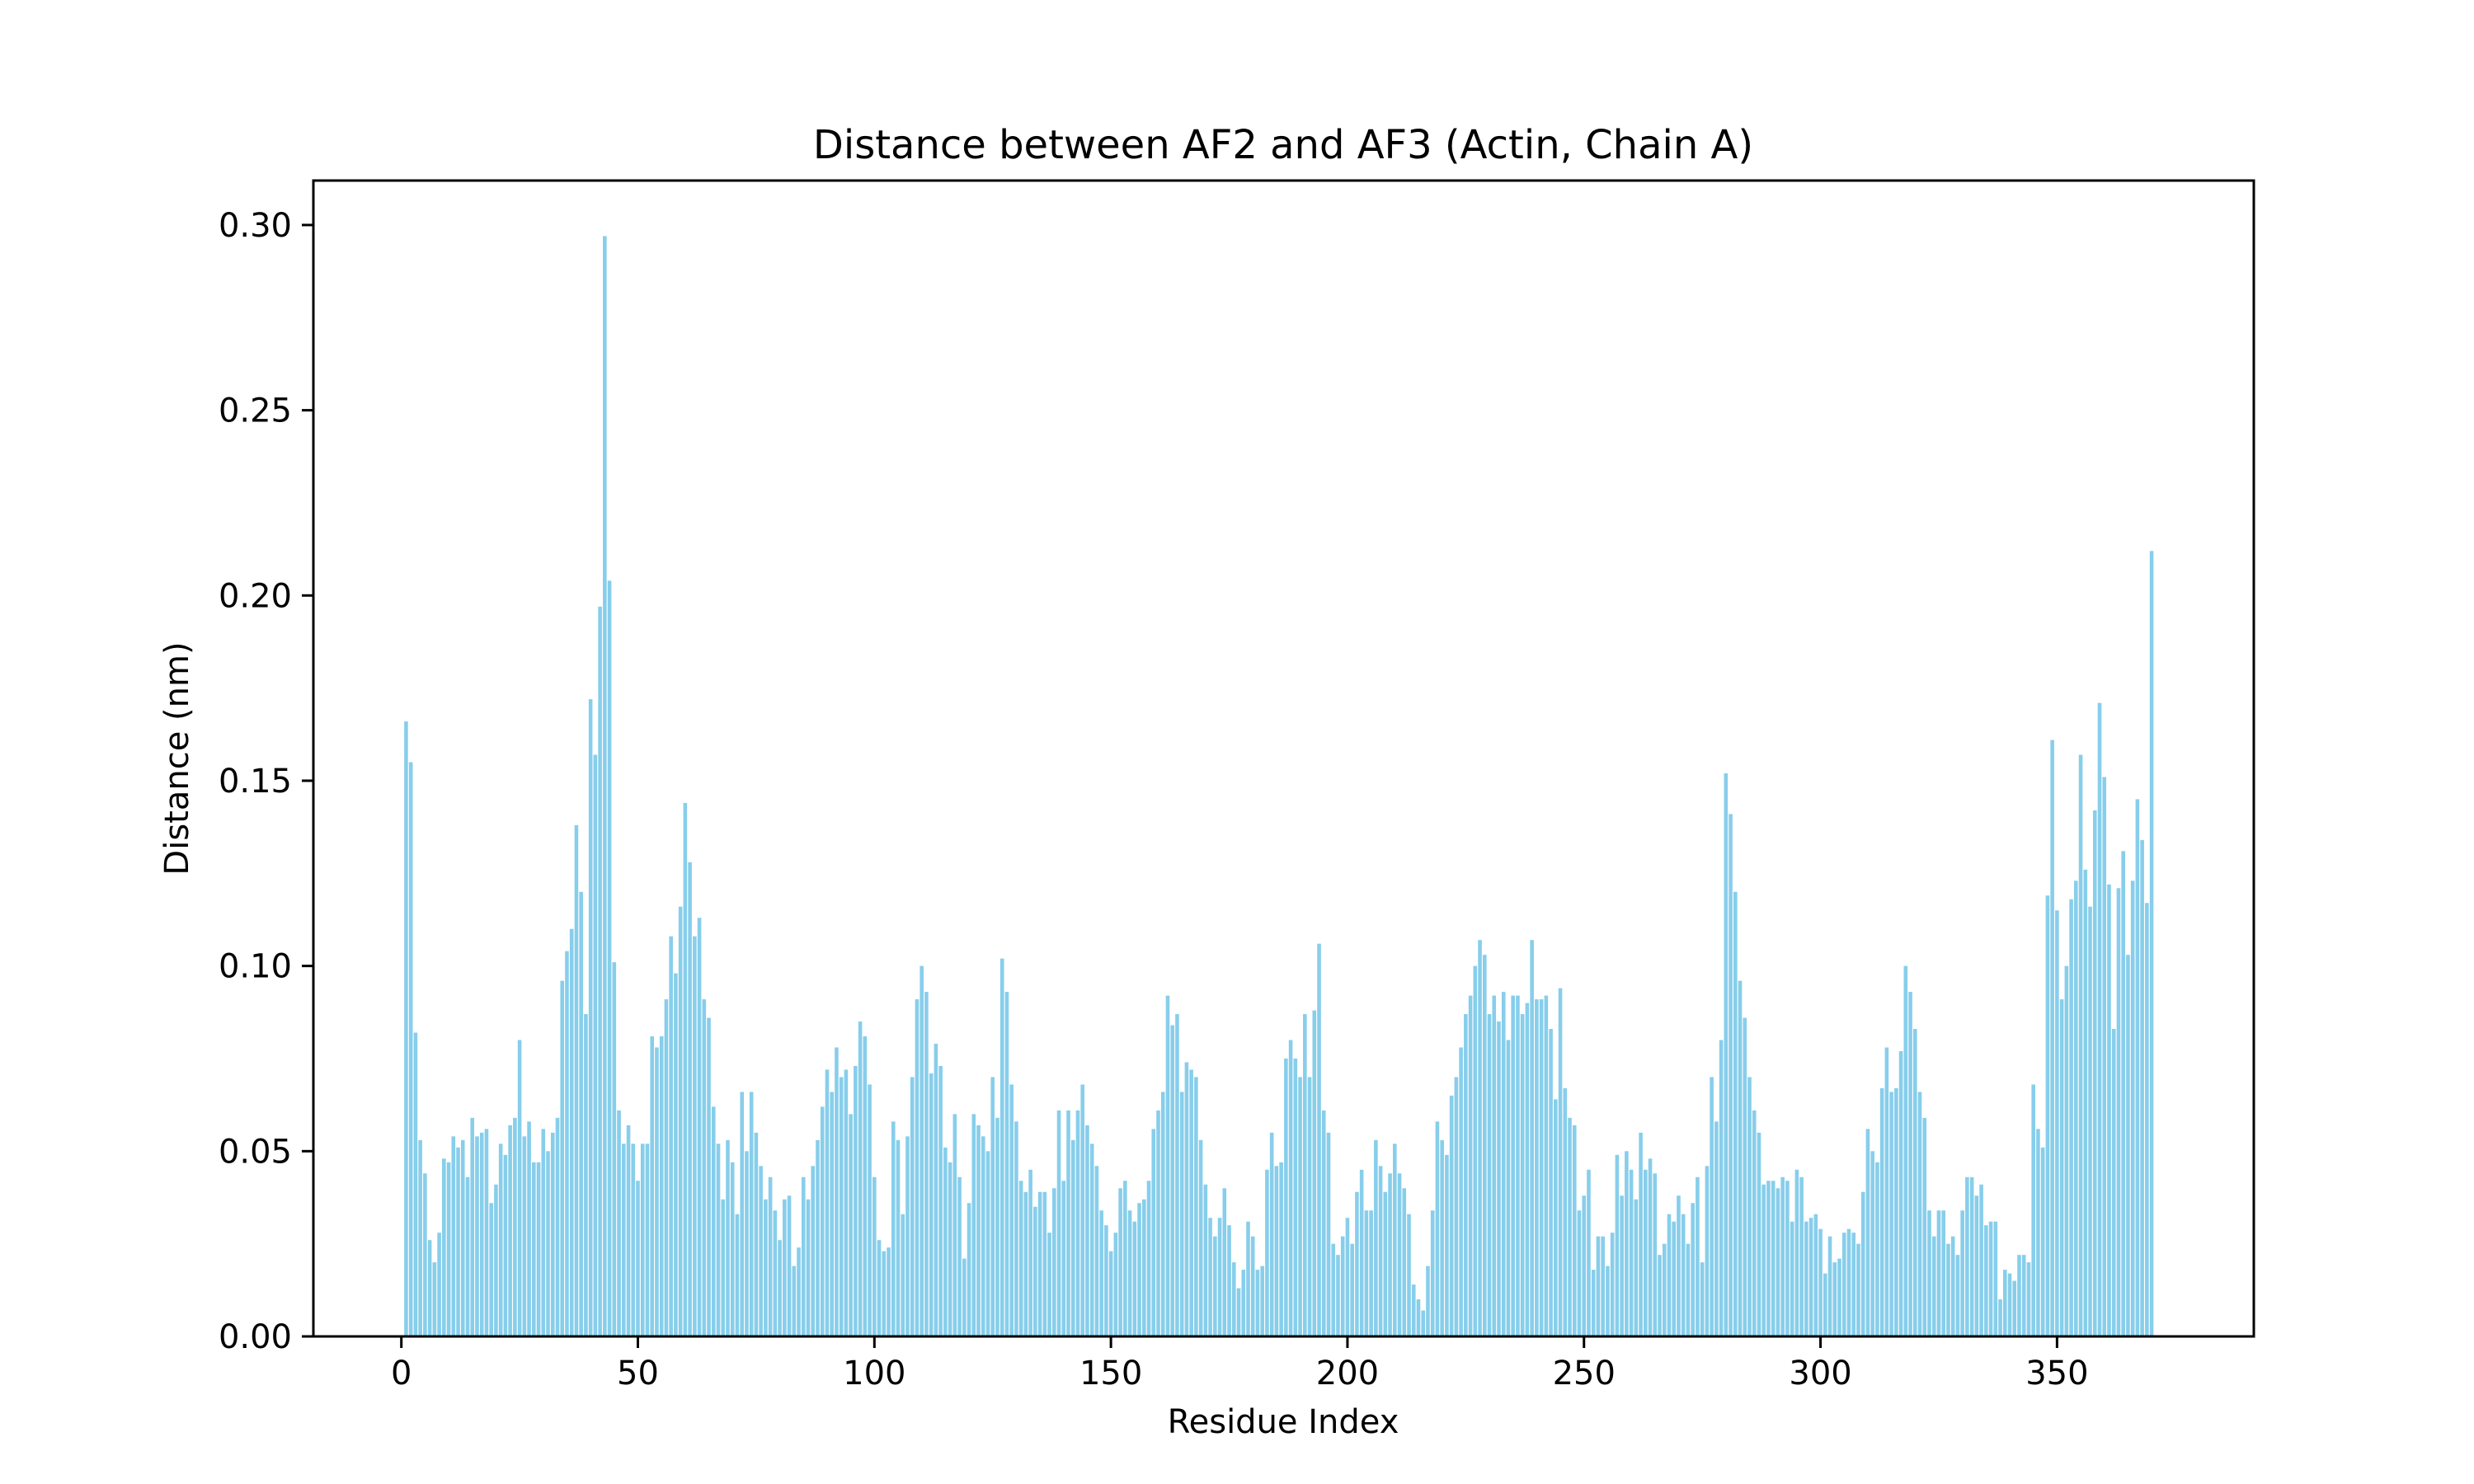 This screenshot has height=1484, width=2474. I want to click on y-axis-ticks: 0.00 0.05 0.10 0.15 0.20 0.25 0.30, so click(266, 781).